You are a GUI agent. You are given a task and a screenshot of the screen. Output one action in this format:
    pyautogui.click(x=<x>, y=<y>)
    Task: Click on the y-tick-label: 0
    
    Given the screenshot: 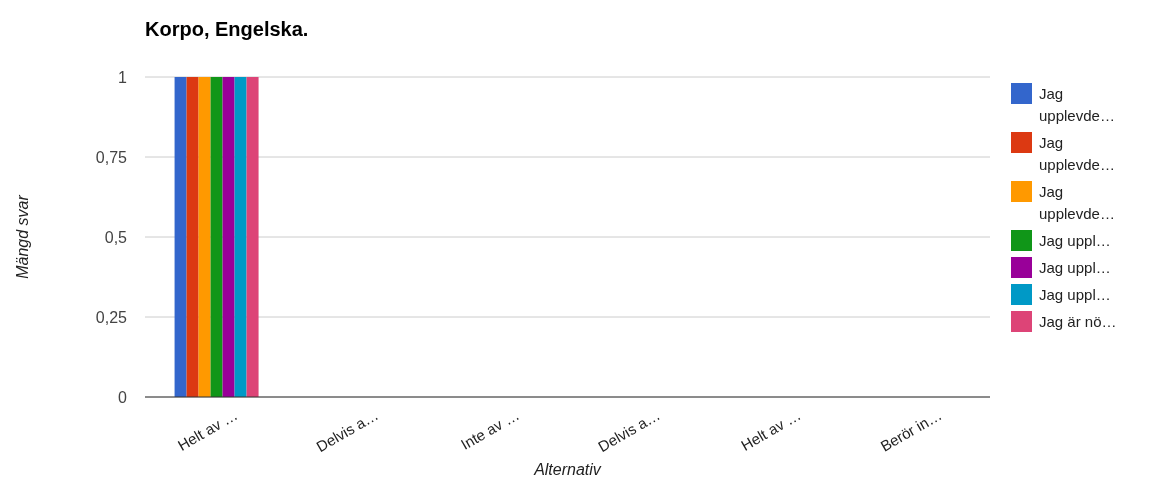 What is the action you would take?
    pyautogui.click(x=123, y=397)
    